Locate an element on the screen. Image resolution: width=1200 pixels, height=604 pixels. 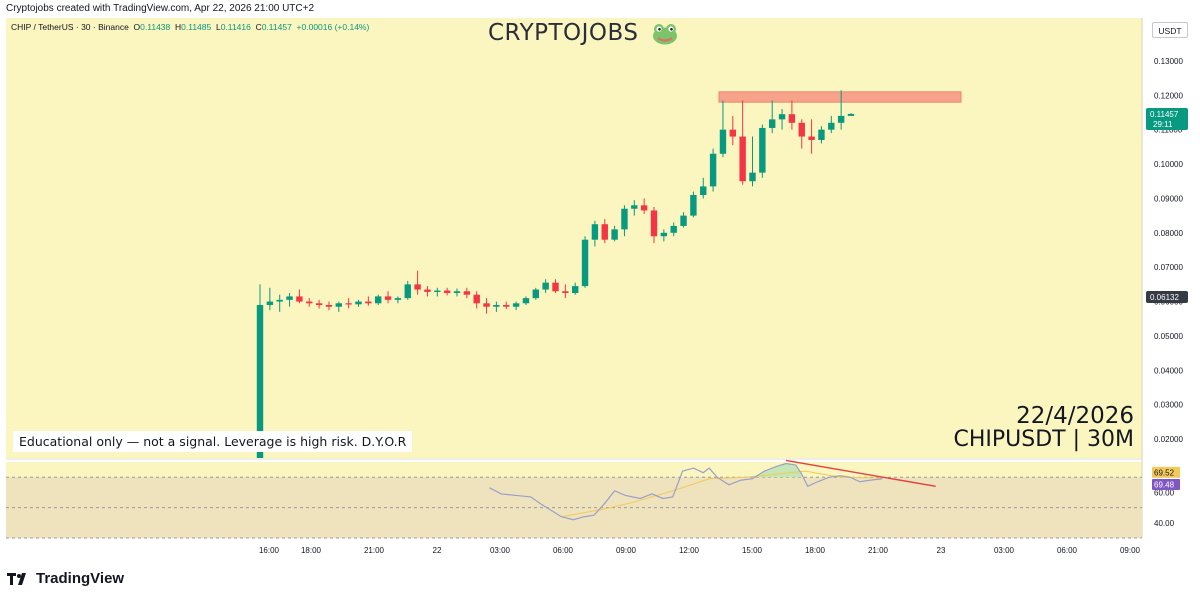
frog-icon is located at coordinates (665, 33).